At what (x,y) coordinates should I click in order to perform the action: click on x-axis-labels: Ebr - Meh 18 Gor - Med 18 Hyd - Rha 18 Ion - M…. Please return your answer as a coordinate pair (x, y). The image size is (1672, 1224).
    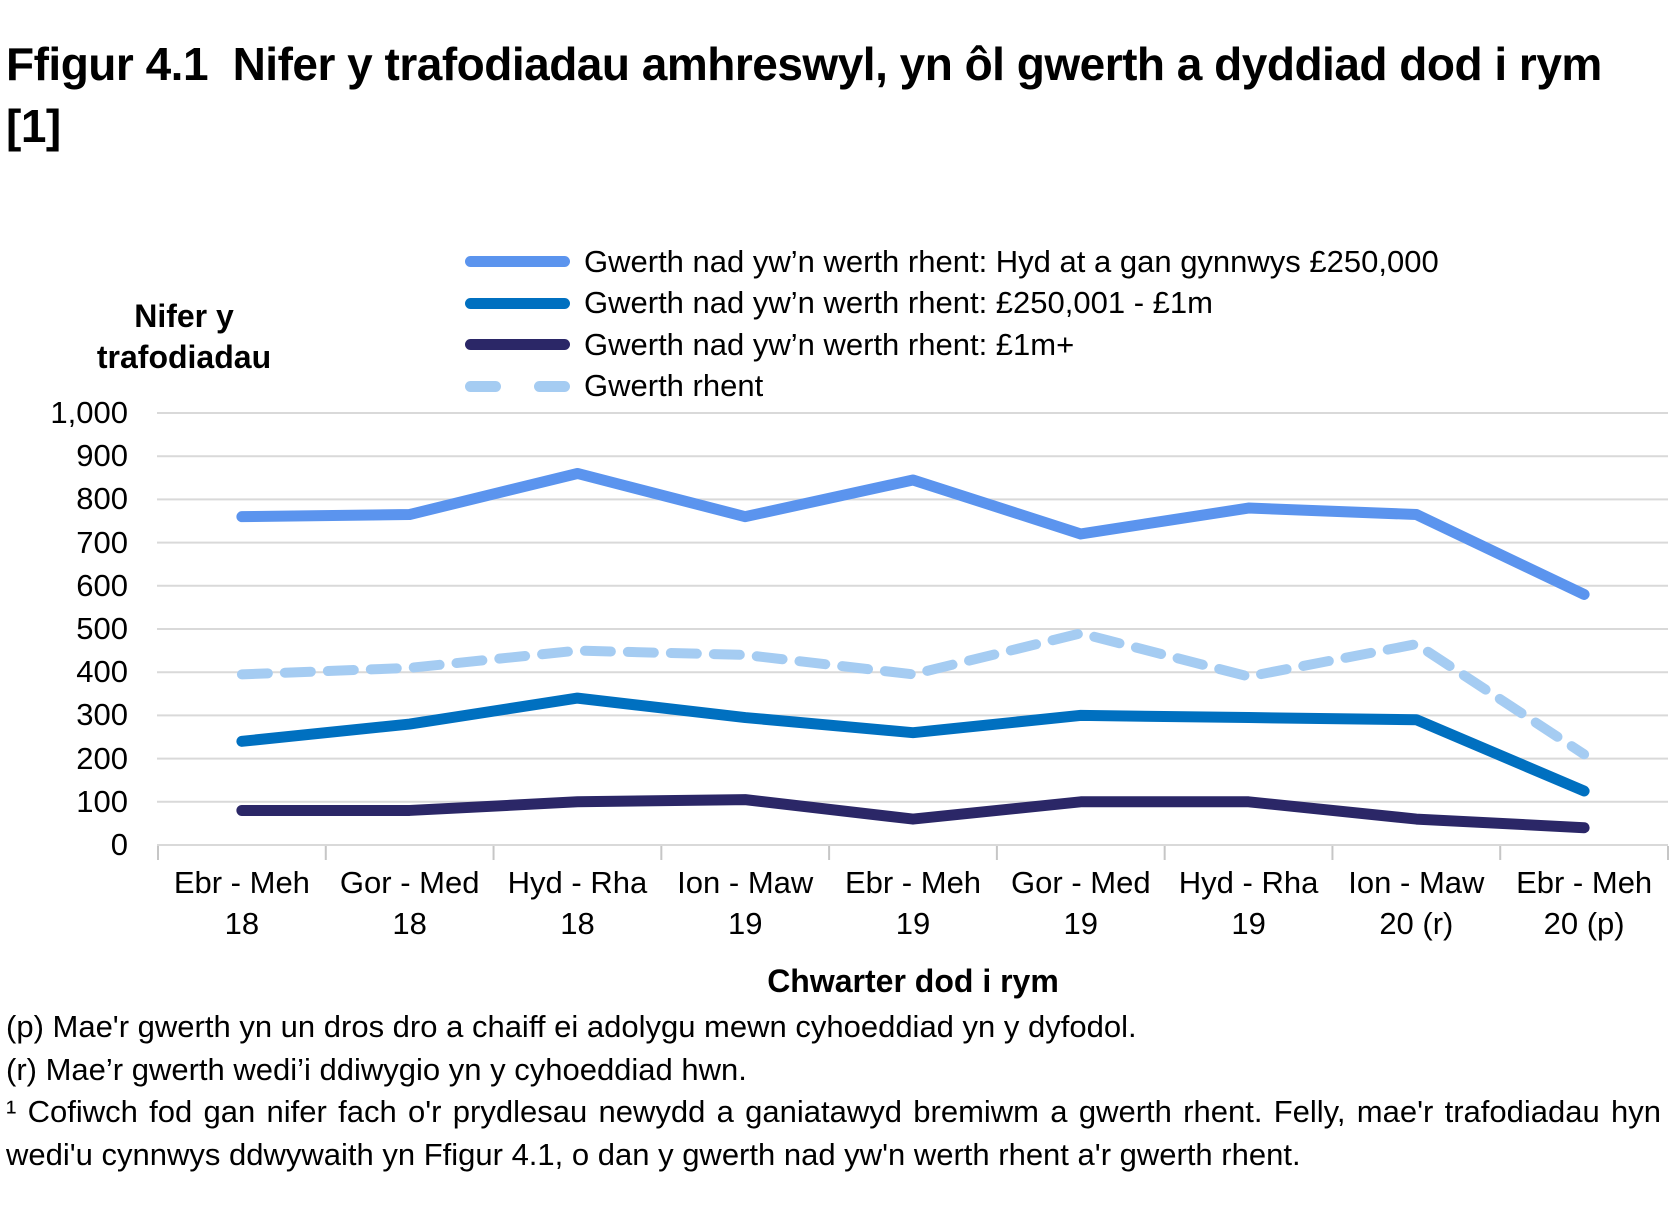
    Looking at the image, I should click on (913, 903).